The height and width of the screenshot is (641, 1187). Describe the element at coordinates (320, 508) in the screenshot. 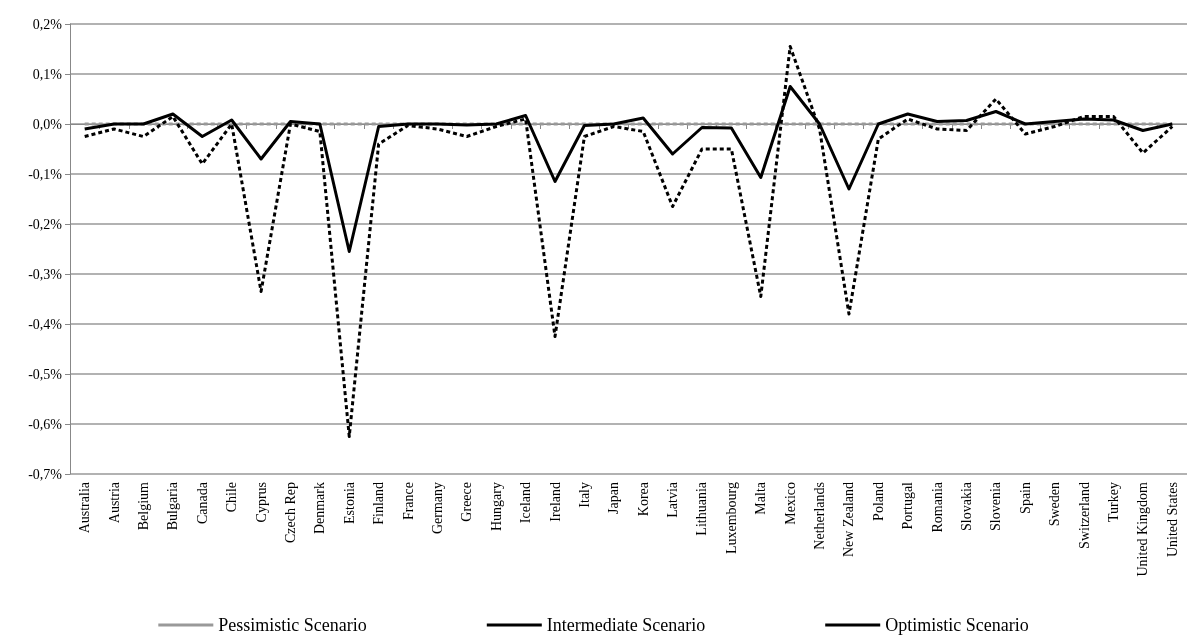

I see `x-tick-label: Denmark` at that location.